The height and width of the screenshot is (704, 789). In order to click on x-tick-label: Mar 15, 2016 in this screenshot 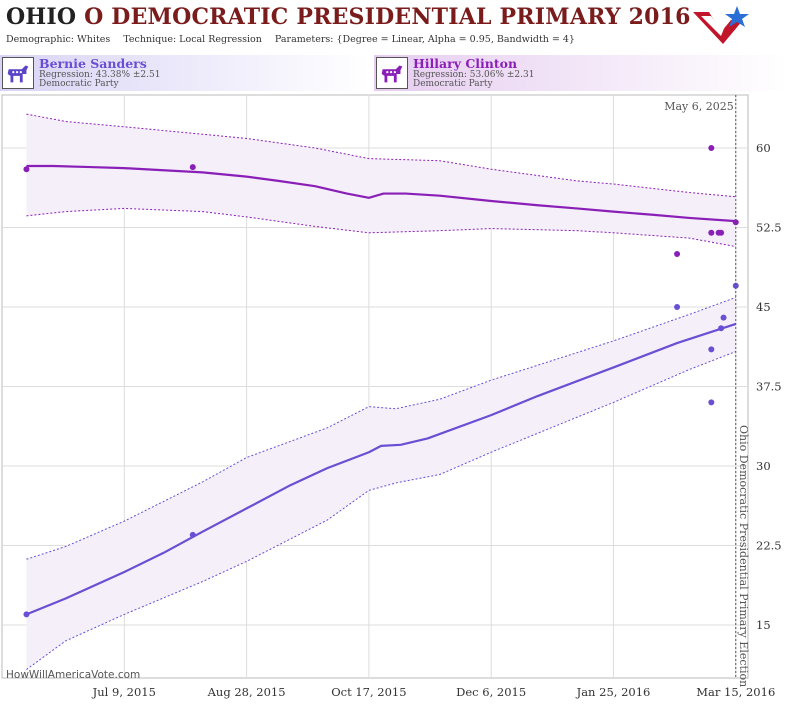, I will do `click(735, 692)`.